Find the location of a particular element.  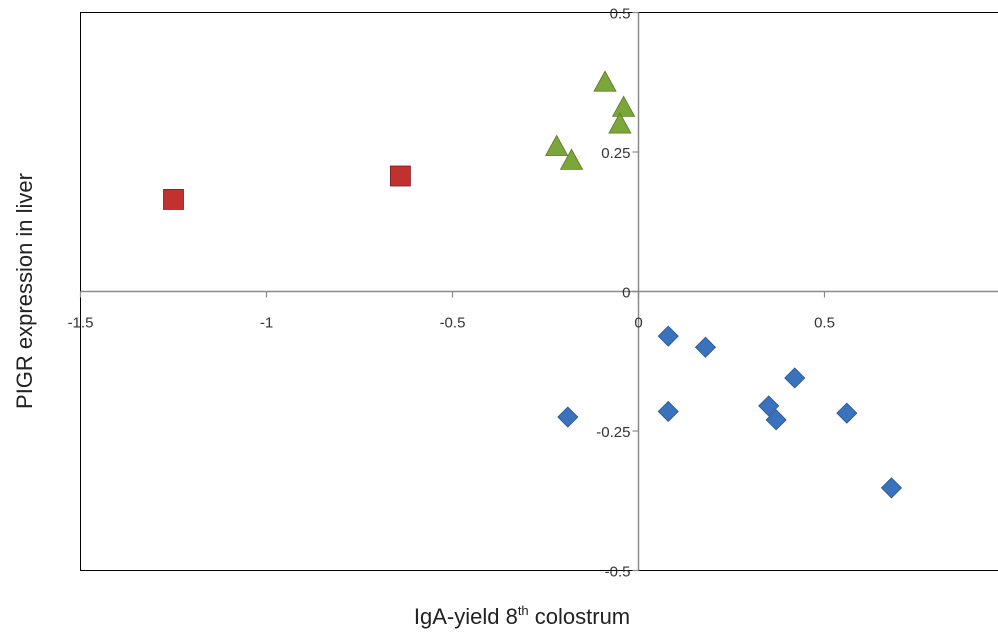

y-tick-label: -0.5 is located at coordinates (618, 572).